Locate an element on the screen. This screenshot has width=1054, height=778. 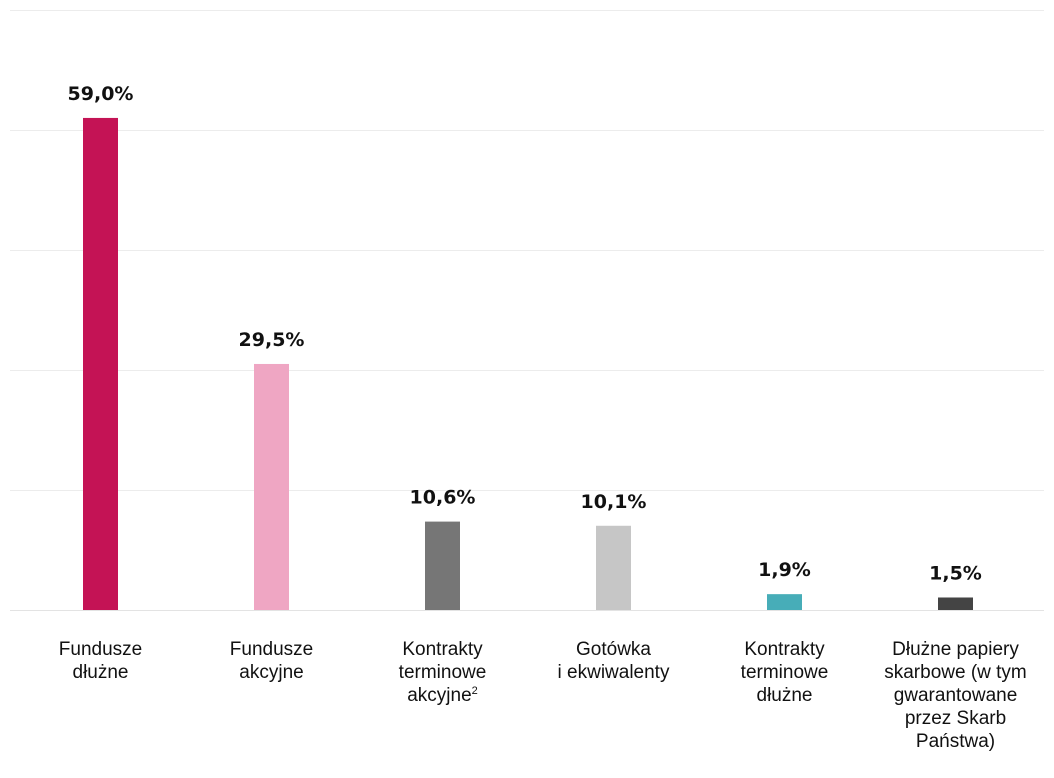
data-label: 59,0% is located at coordinates (101, 94).